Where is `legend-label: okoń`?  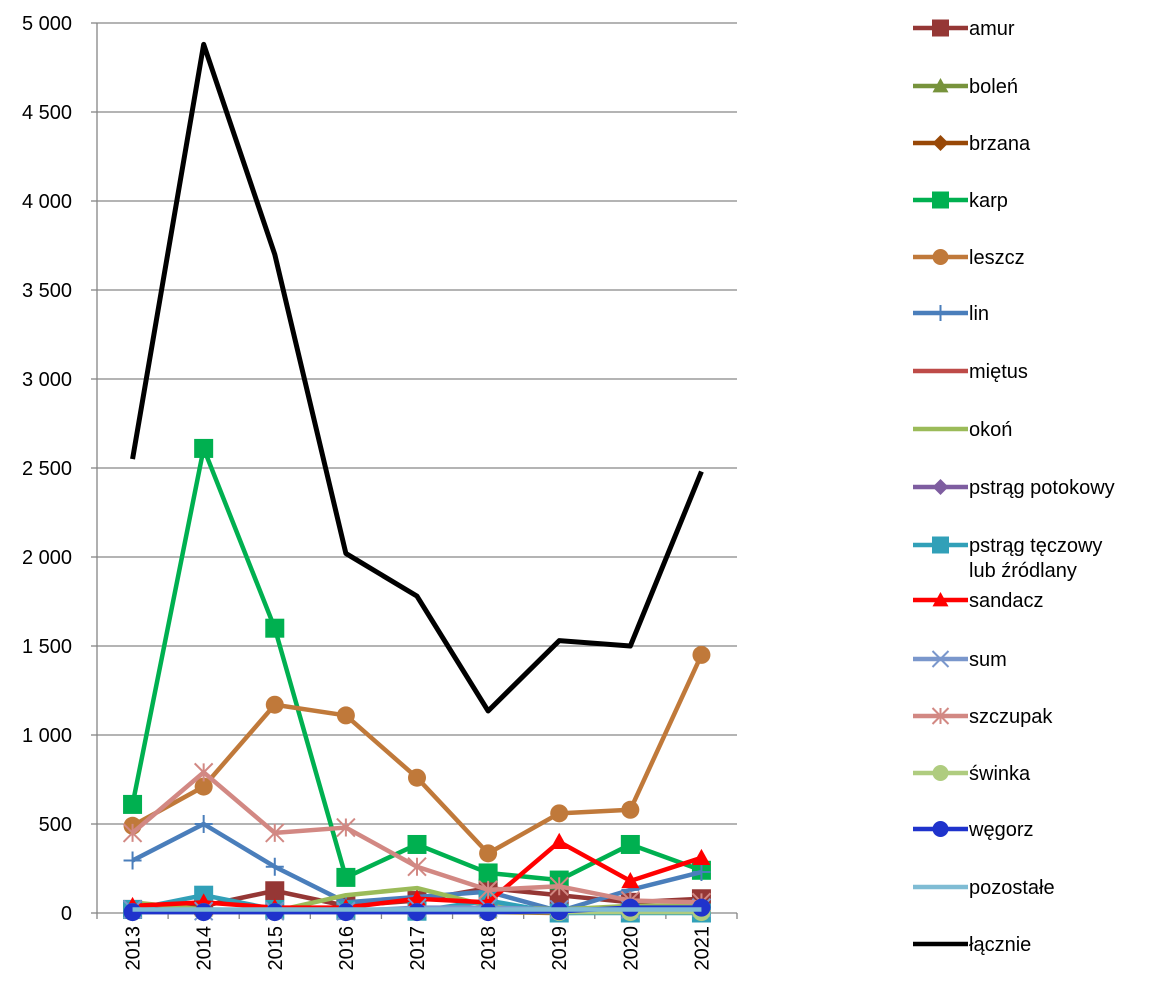
legend-label: okoń is located at coordinates (990, 430).